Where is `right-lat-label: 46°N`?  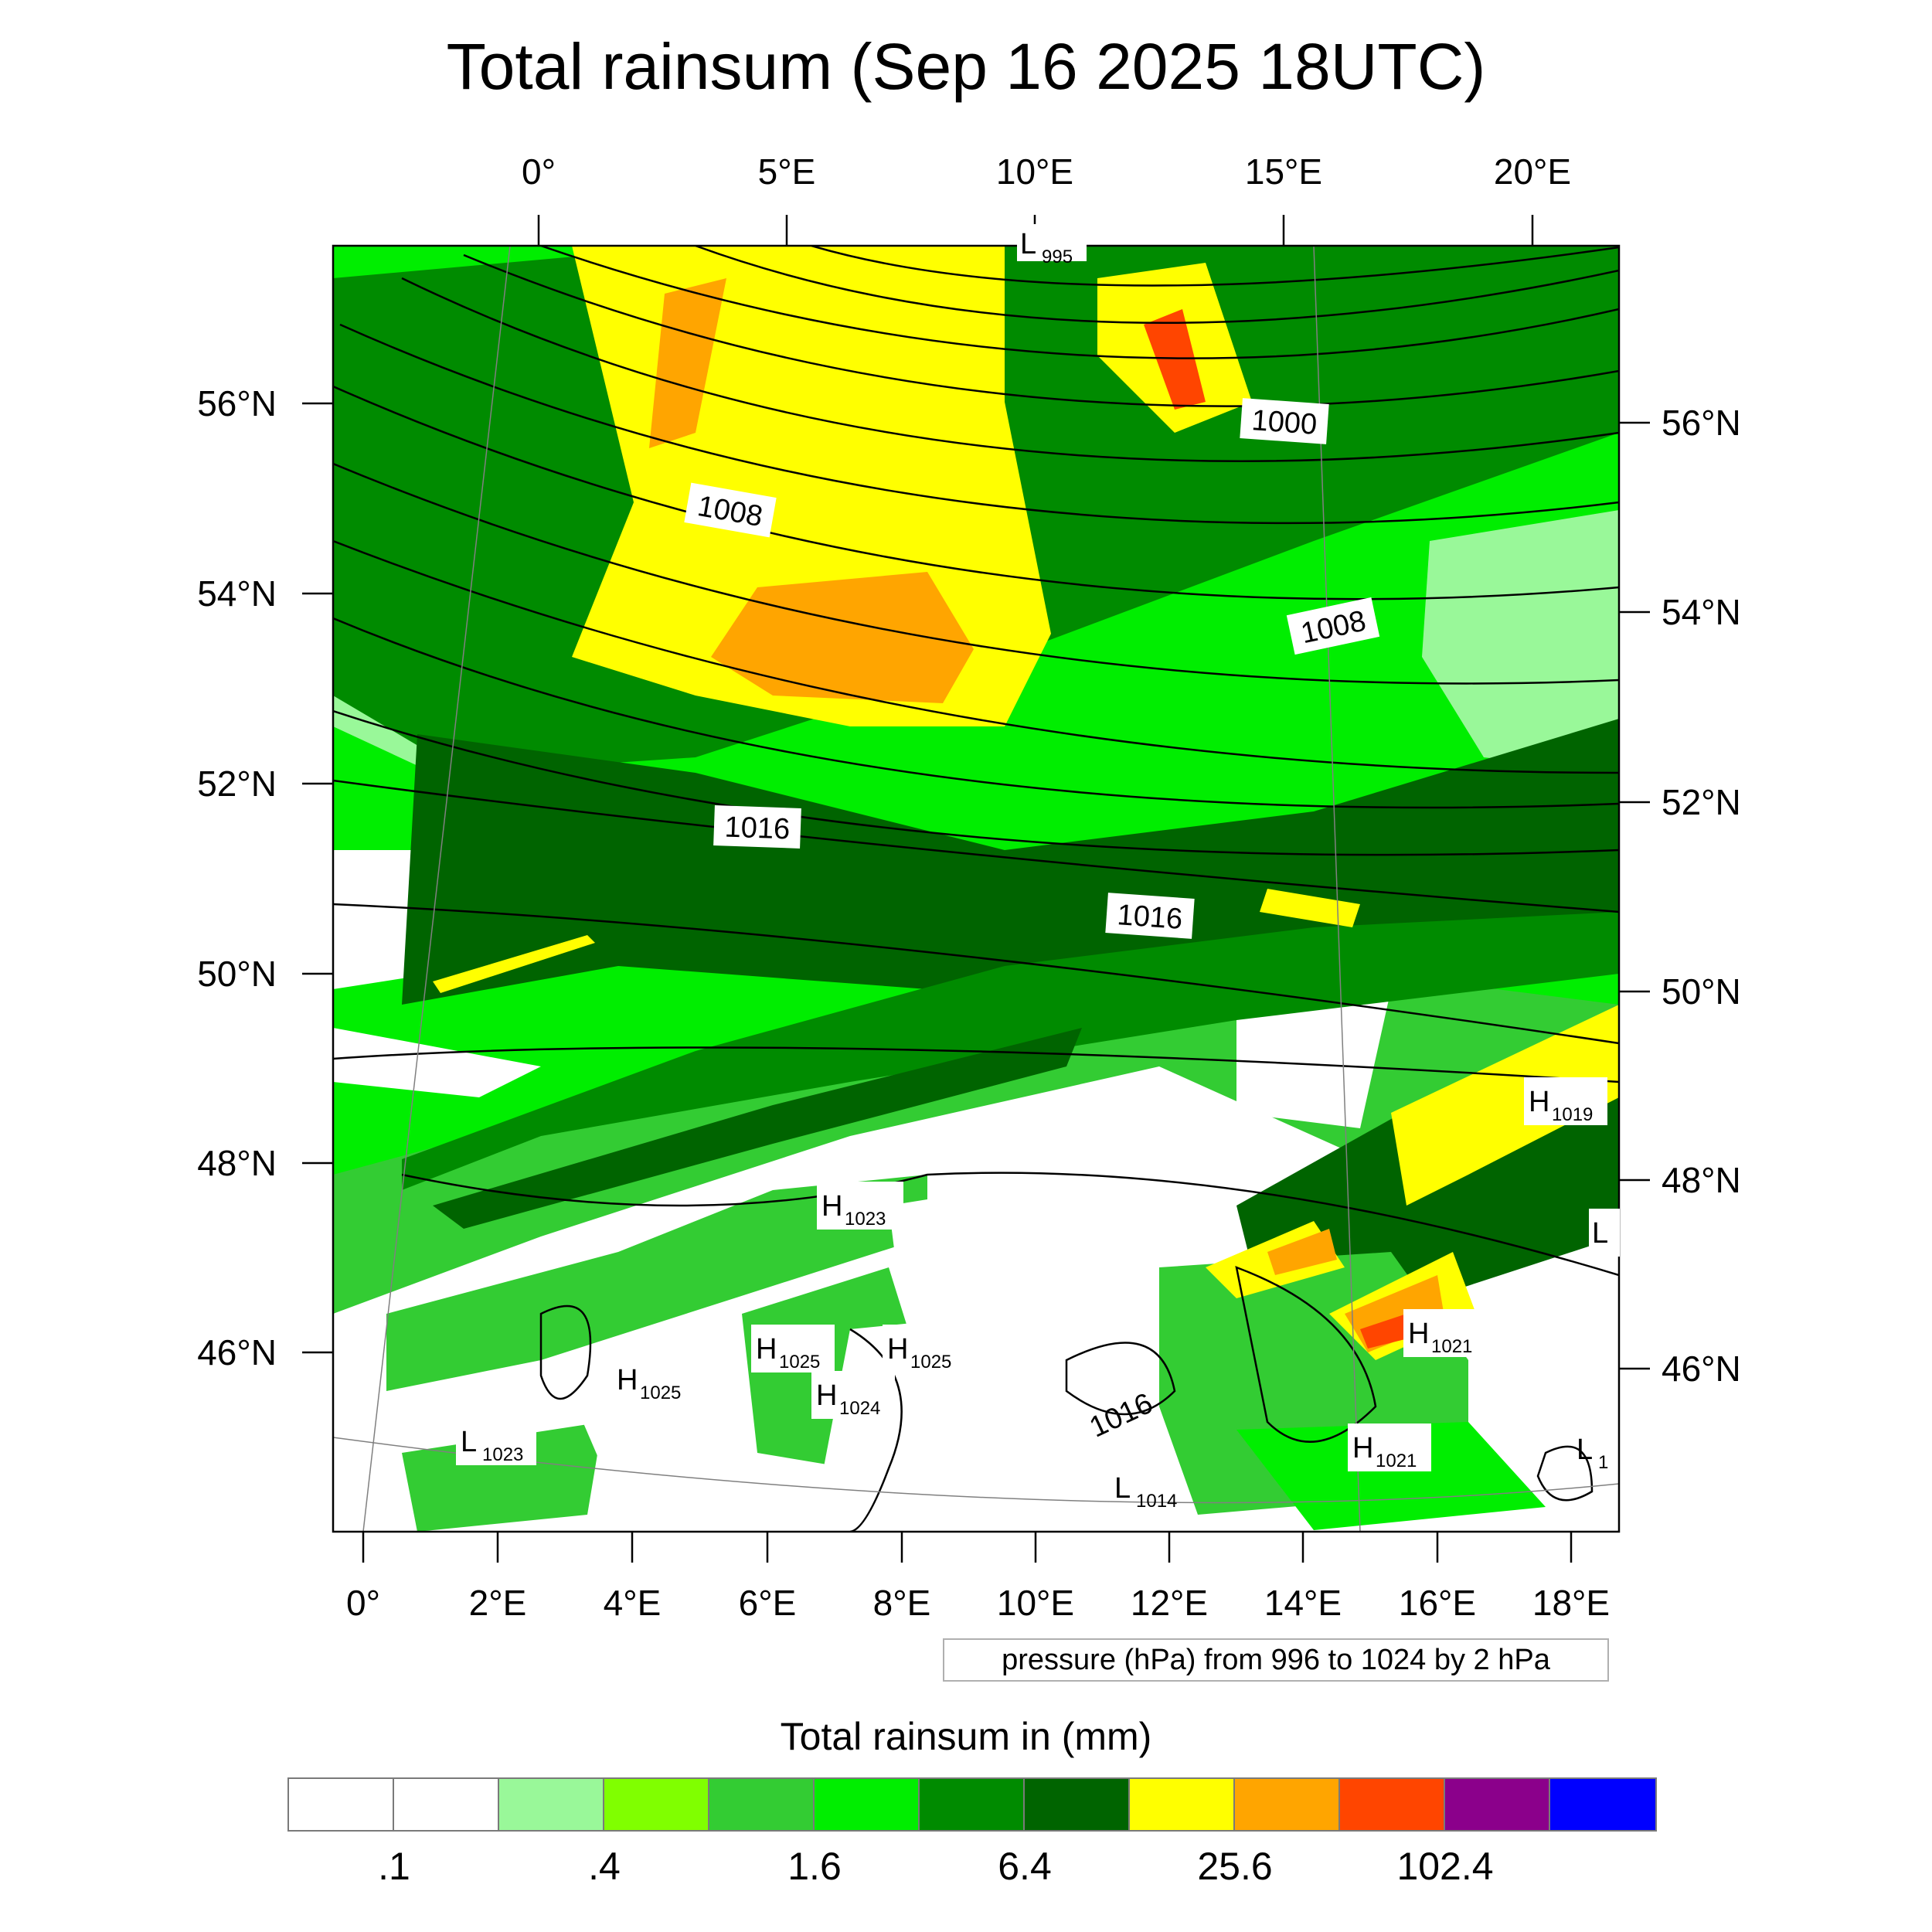 right-lat-label: 46°N is located at coordinates (1701, 1369).